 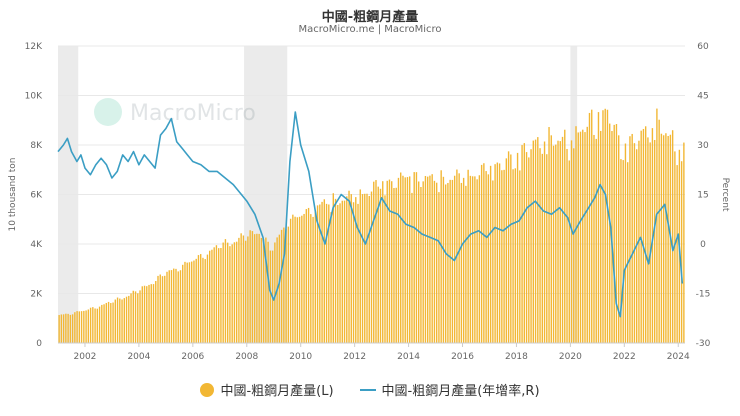 What do you see at coordinates (36, 245) in the screenshot?
I see `ytick-left-label: 4K` at bounding box center [36, 245].